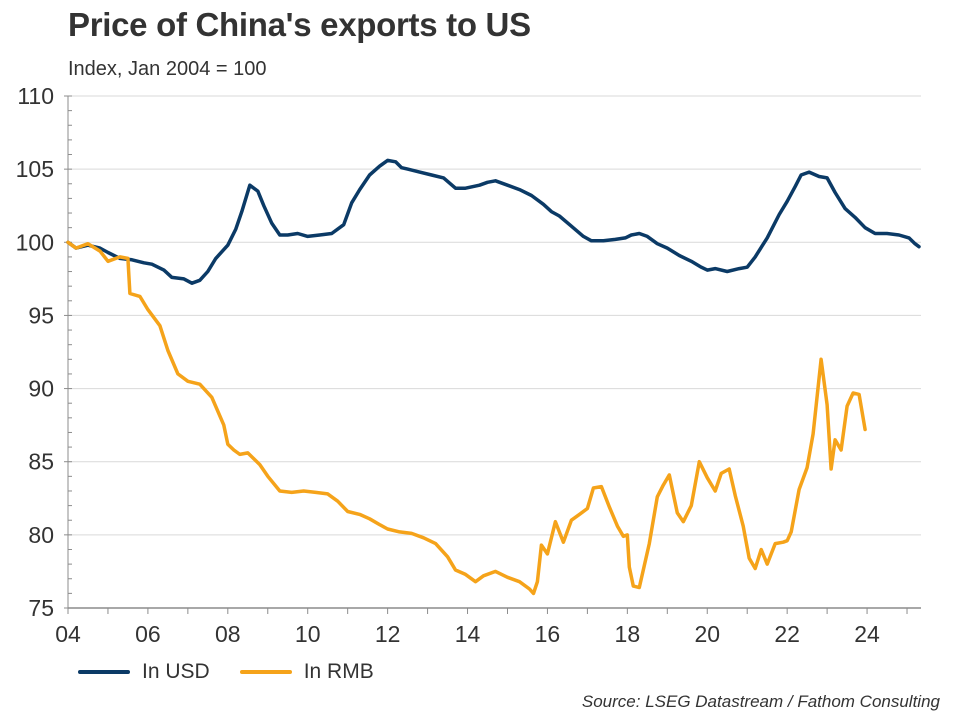 Image resolution: width=960 pixels, height=720 pixels. What do you see at coordinates (41, 315) in the screenshot?
I see `y-tick-label: 95` at bounding box center [41, 315].